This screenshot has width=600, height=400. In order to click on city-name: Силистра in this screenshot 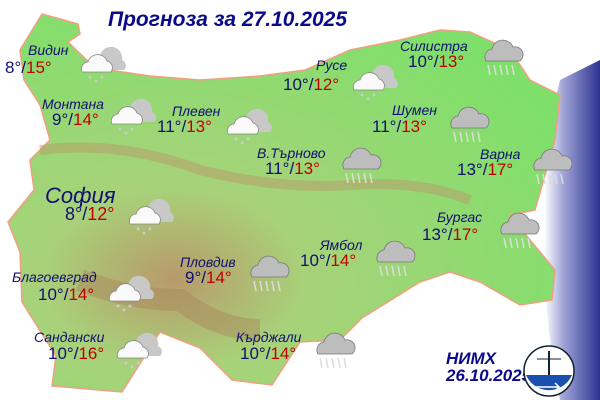, I will do `click(434, 46)`.